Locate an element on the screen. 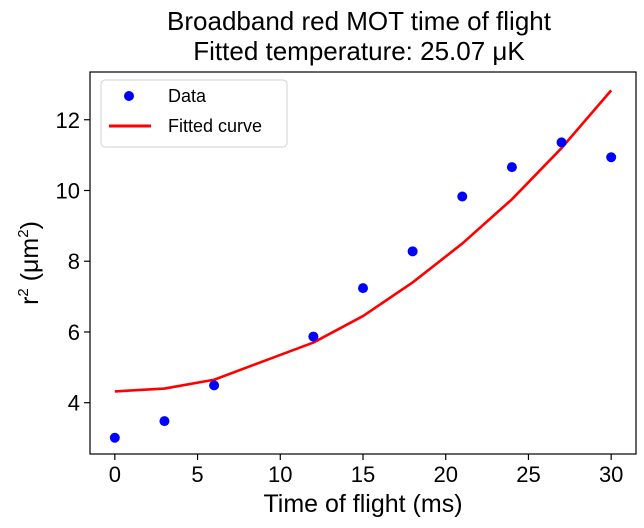  y-tick-label: 6 is located at coordinates (74, 332).